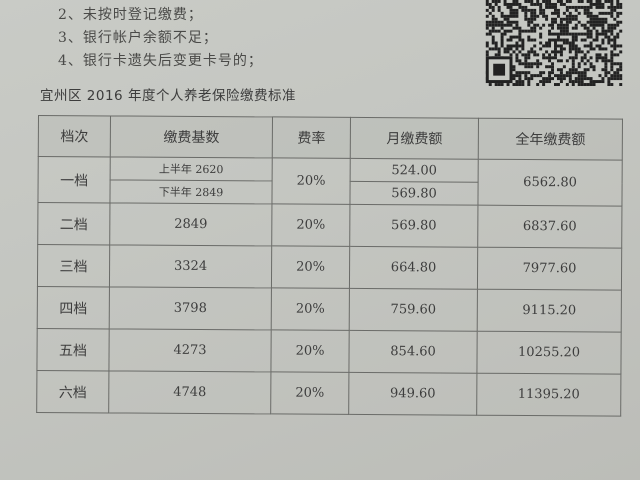 The width and height of the screenshot is (640, 480). I want to click on level-cell: 六档, so click(72, 391).